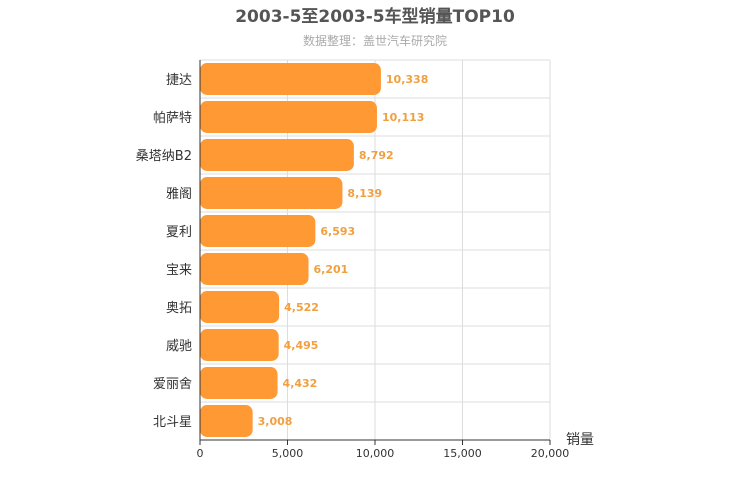  I want to click on category-label: 捷达, so click(179, 80).